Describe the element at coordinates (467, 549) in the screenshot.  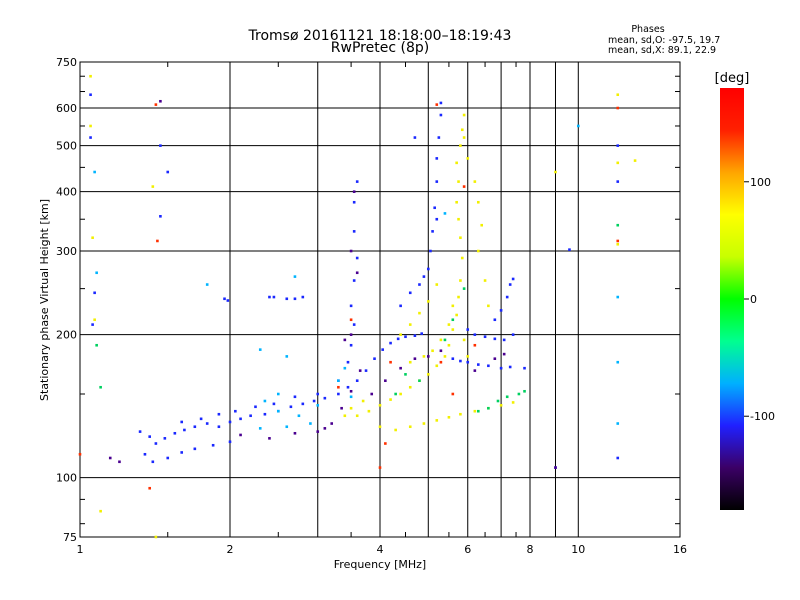
I see `x-tick-label: 6` at that location.